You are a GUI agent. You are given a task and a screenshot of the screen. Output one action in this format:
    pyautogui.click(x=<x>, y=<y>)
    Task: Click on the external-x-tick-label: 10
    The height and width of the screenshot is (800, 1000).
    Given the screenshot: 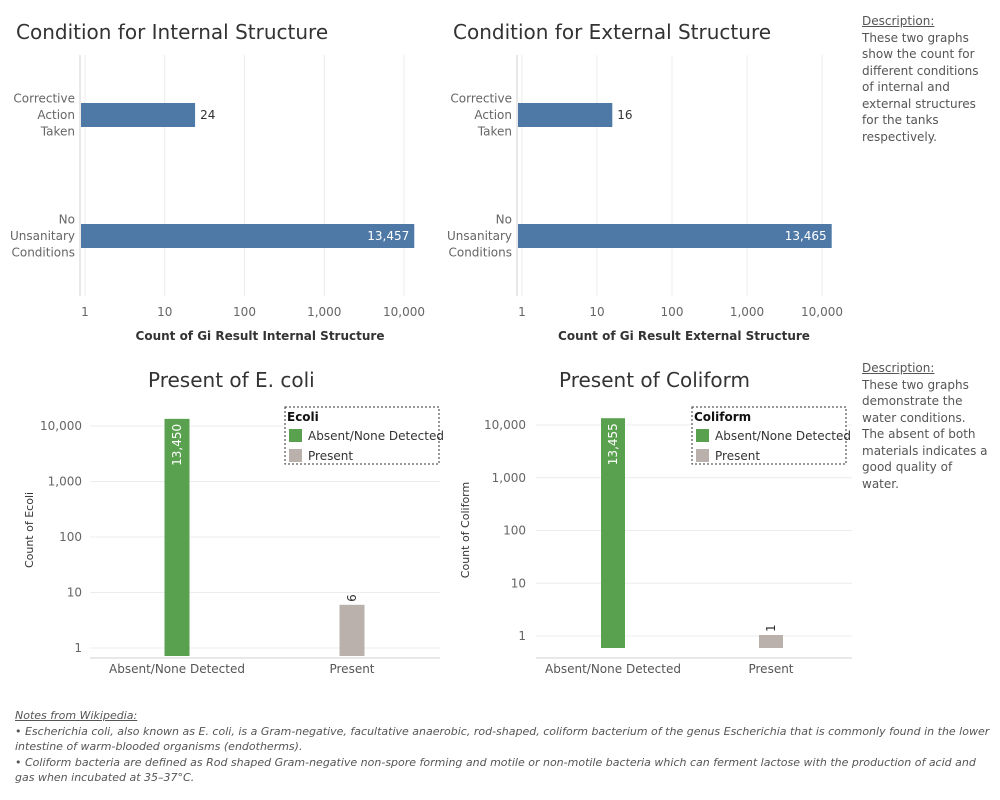 What is the action you would take?
    pyautogui.click(x=596, y=312)
    